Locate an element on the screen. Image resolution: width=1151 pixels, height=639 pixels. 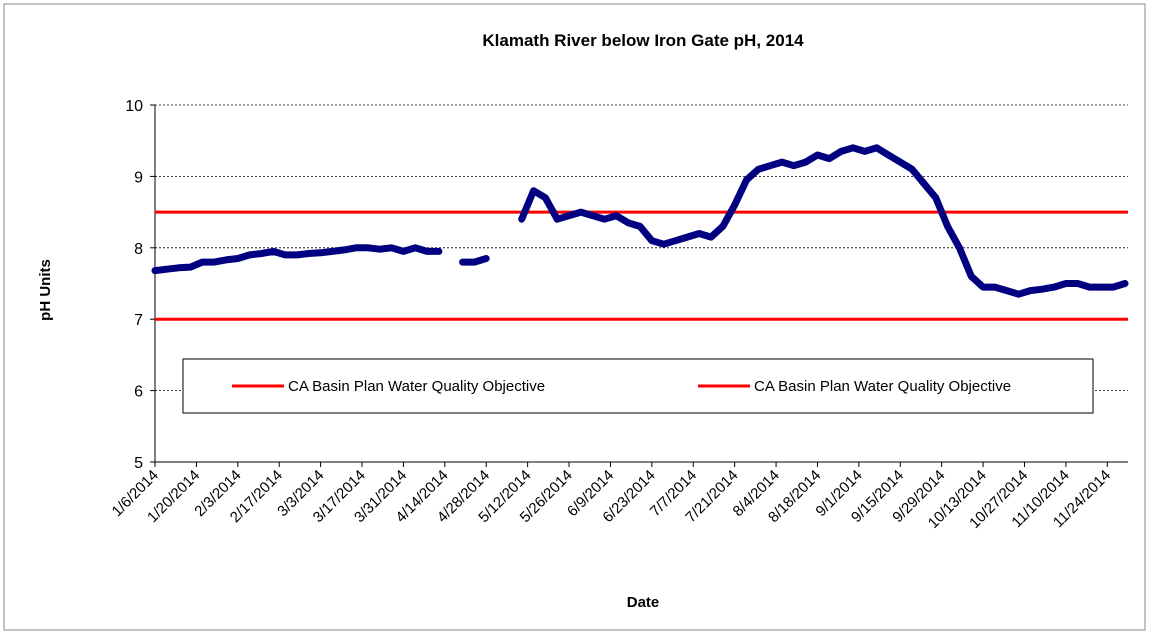
y-tick-label: 7 is located at coordinates (138, 320).